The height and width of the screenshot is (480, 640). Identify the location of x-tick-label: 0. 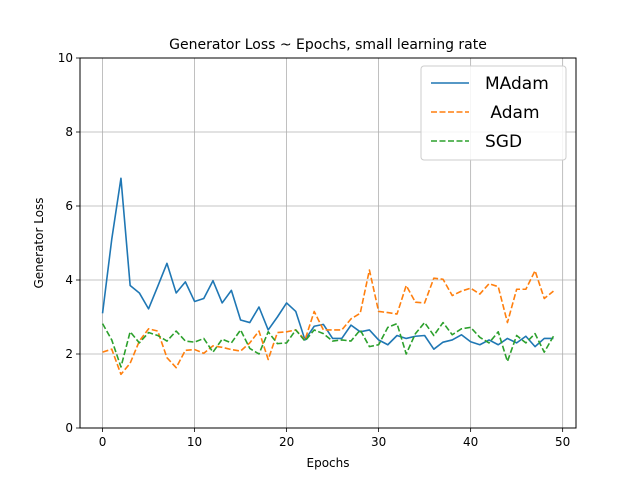
(103, 442).